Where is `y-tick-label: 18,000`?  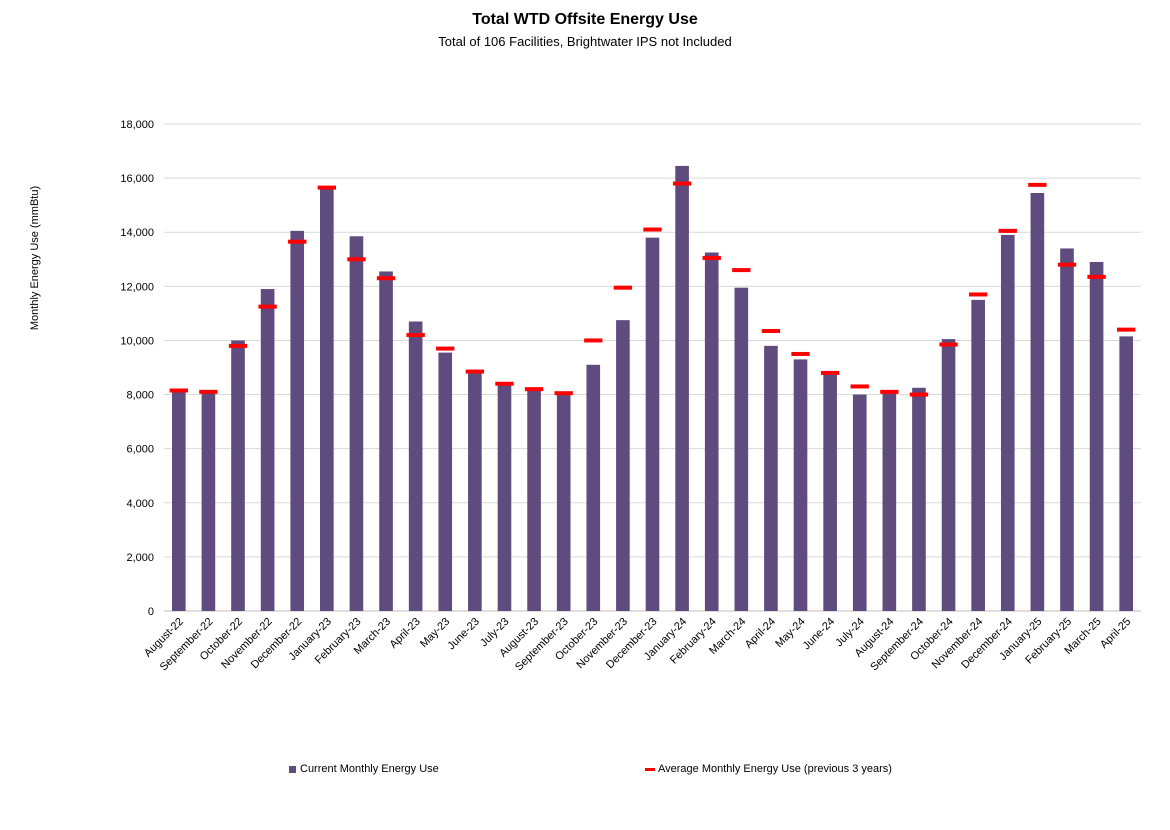 y-tick-label: 18,000 is located at coordinates (137, 125).